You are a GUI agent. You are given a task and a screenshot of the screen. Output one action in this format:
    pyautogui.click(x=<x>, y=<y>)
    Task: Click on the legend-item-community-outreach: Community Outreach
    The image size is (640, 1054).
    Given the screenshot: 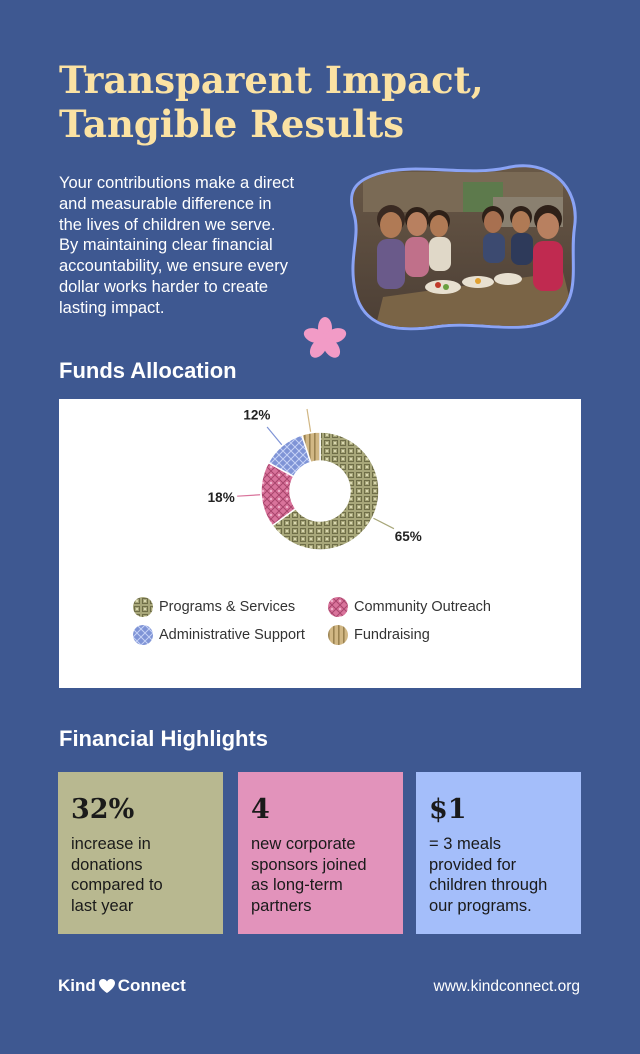 What is the action you would take?
    pyautogui.click(x=409, y=607)
    